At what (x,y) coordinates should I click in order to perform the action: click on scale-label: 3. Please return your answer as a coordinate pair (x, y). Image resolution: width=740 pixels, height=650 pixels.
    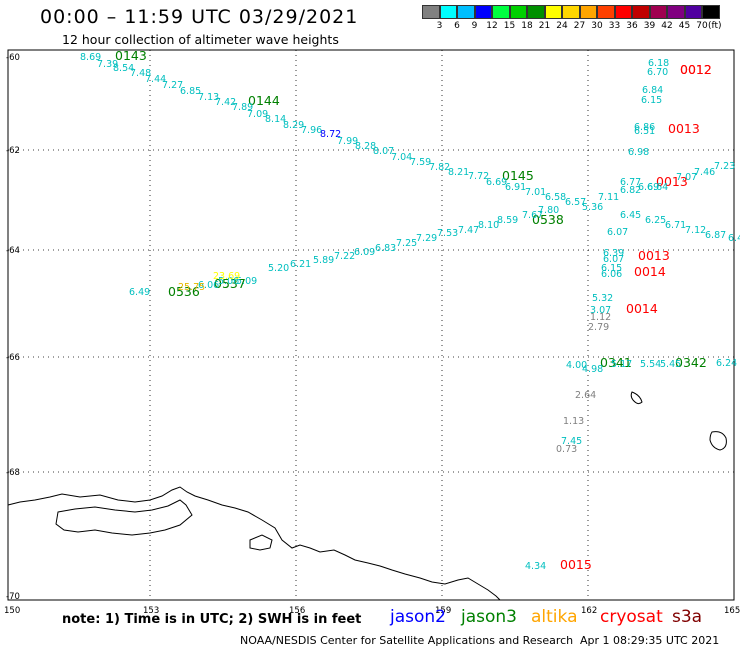
    Looking at the image, I should click on (439, 26).